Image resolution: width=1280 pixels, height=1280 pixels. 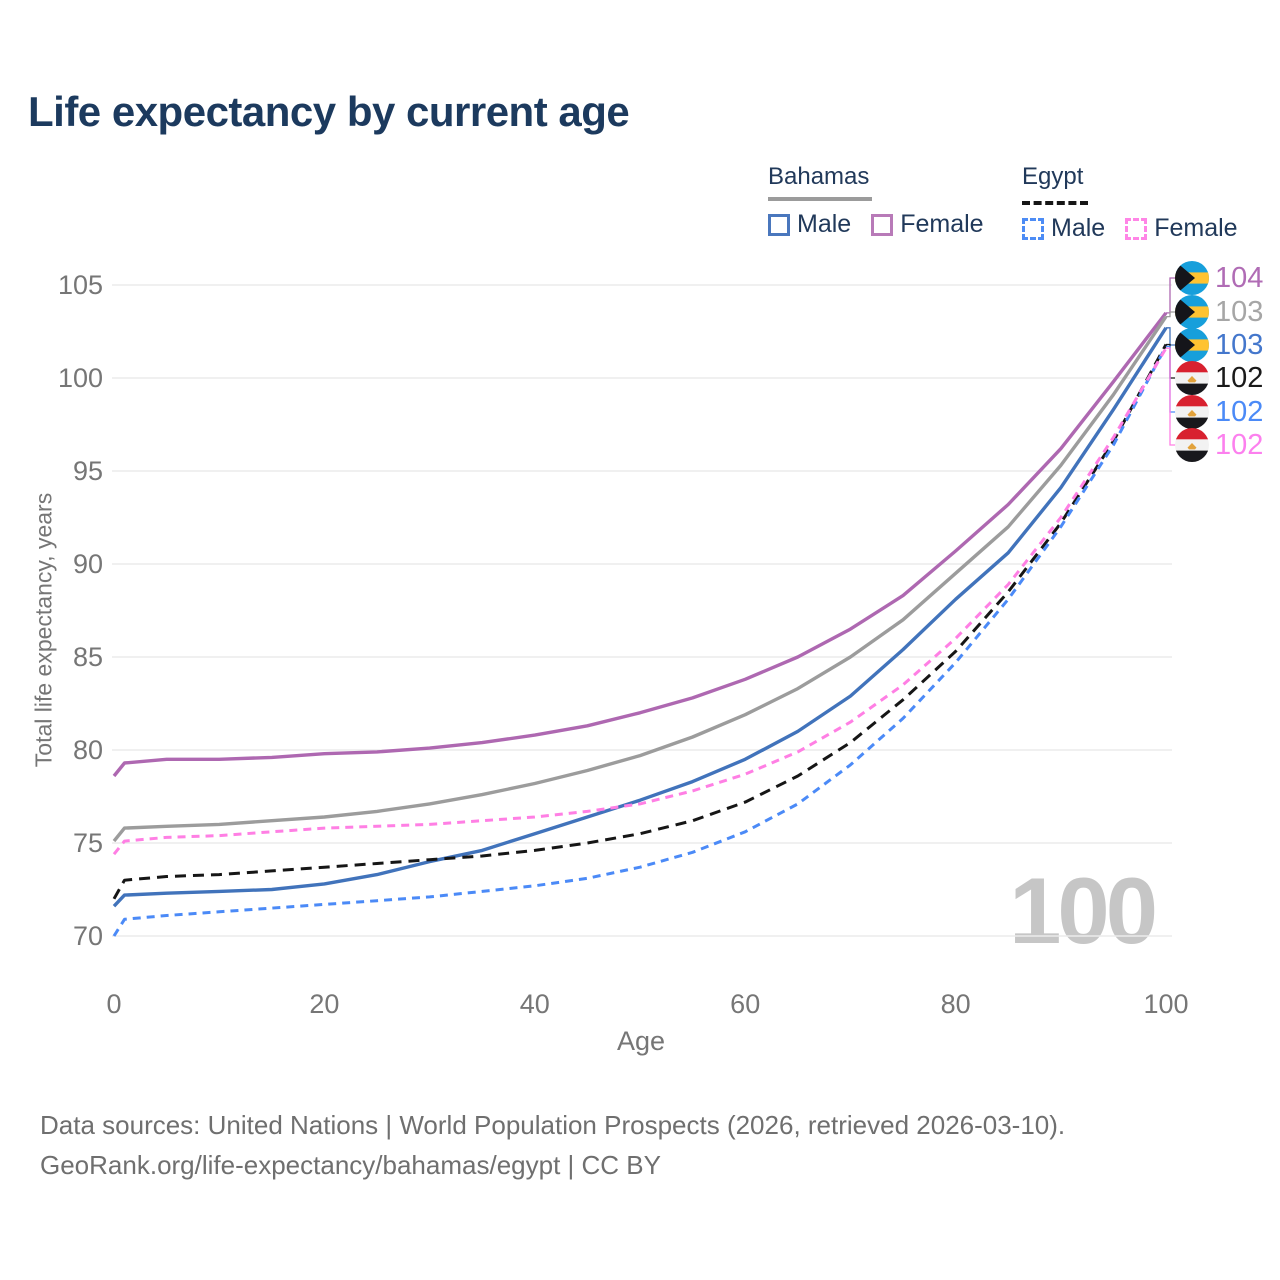 I want to click on bahamas-female-swatch-icon, so click(x=882, y=224).